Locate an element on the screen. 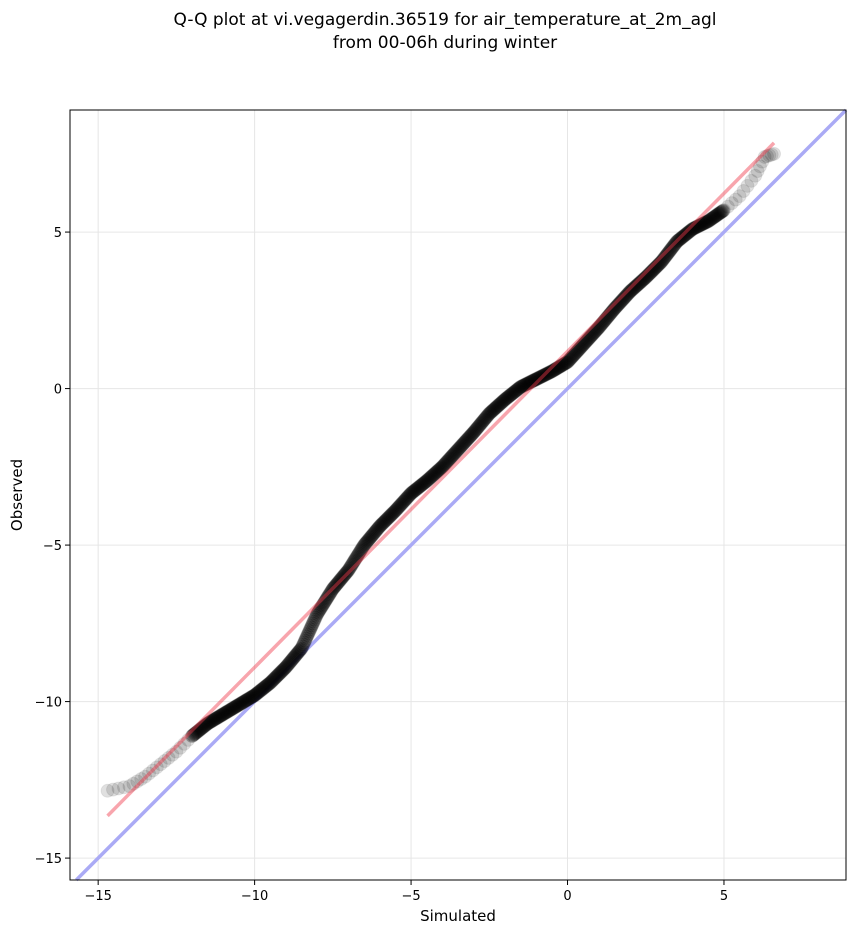  y-tick-label: −15 is located at coordinates (48, 859).